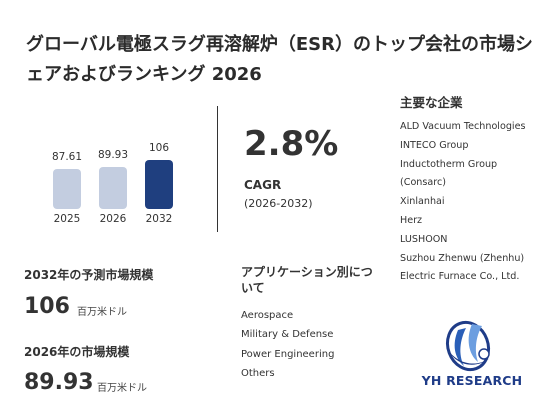  I want to click on player-item: Herz, so click(411, 220).